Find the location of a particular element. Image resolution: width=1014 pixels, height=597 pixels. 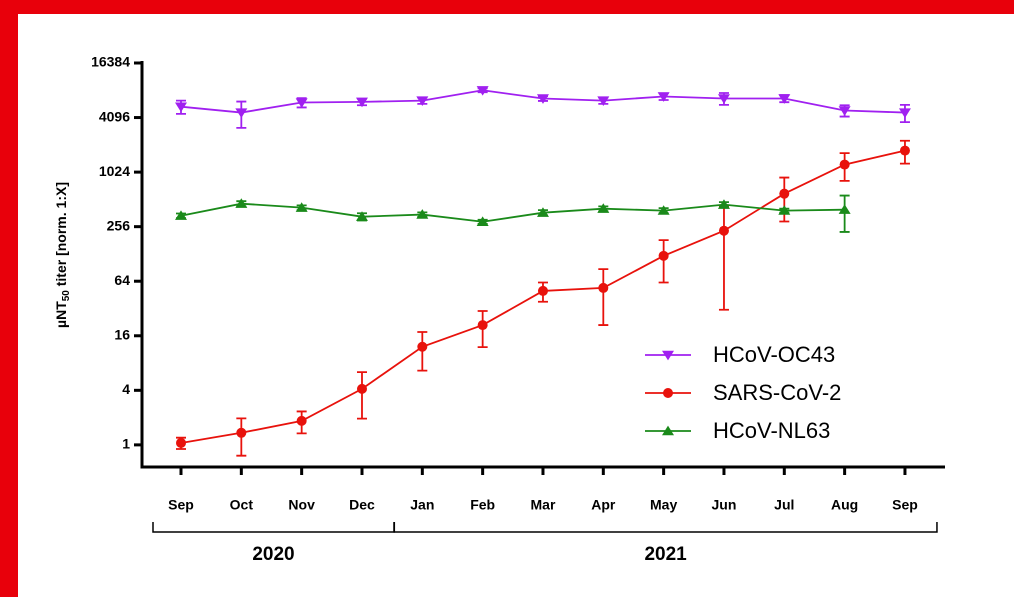

y-axis-label: µNT50 titer [norm. 1:X] is located at coordinates (62, 255).